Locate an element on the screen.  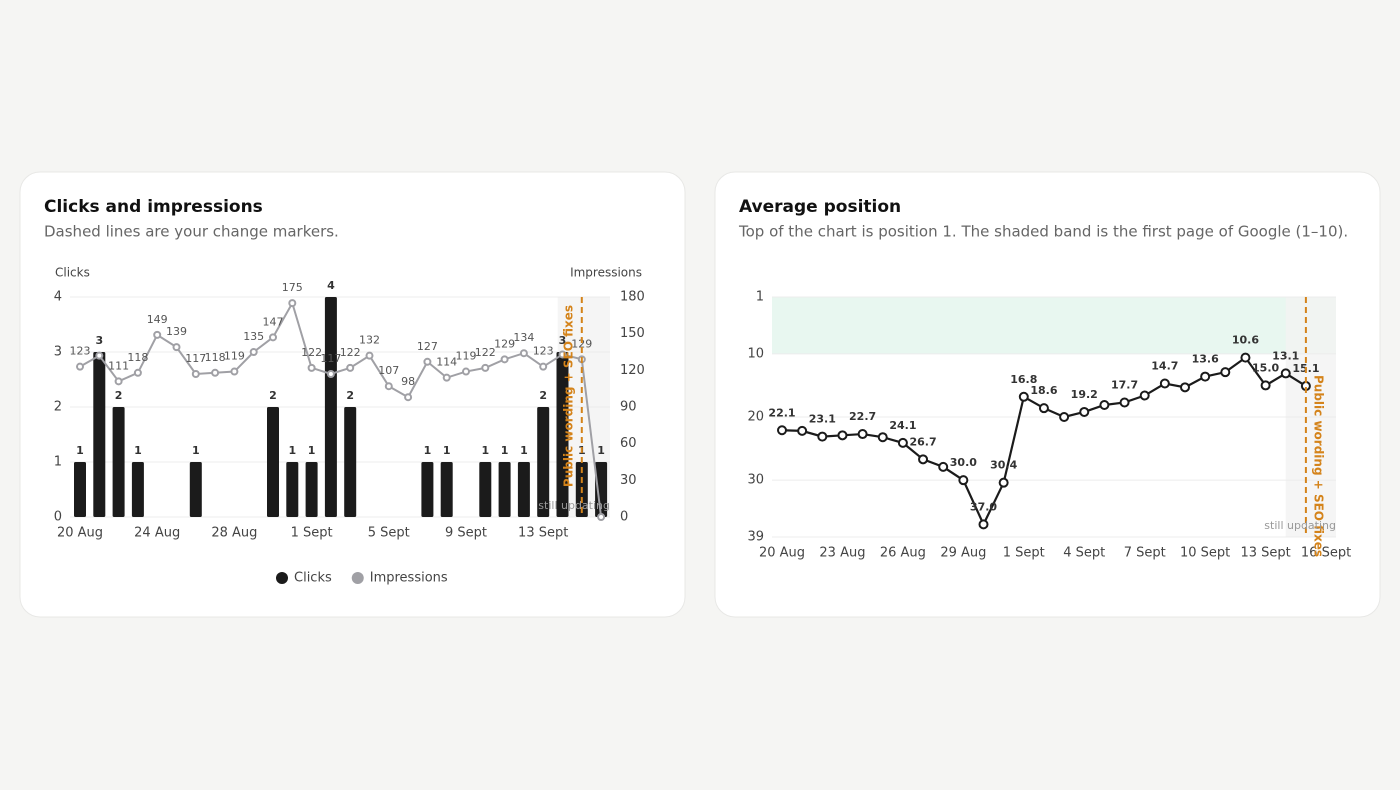
card-subtitle: Dashed lines are your change markers. is located at coordinates (191, 232).